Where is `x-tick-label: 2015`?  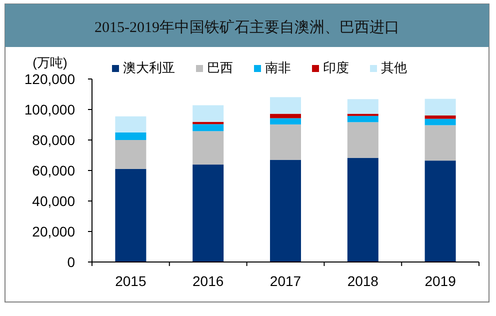 x-tick-label: 2015 is located at coordinates (130, 281).